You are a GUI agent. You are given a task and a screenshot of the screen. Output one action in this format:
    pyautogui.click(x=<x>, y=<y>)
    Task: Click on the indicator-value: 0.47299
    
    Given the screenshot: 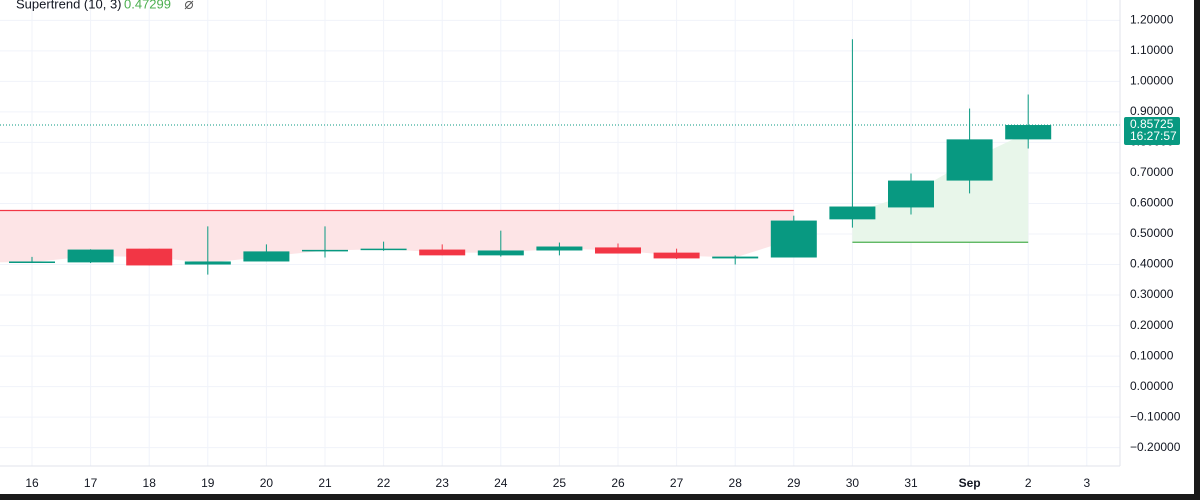 What is the action you would take?
    pyautogui.click(x=147, y=5)
    